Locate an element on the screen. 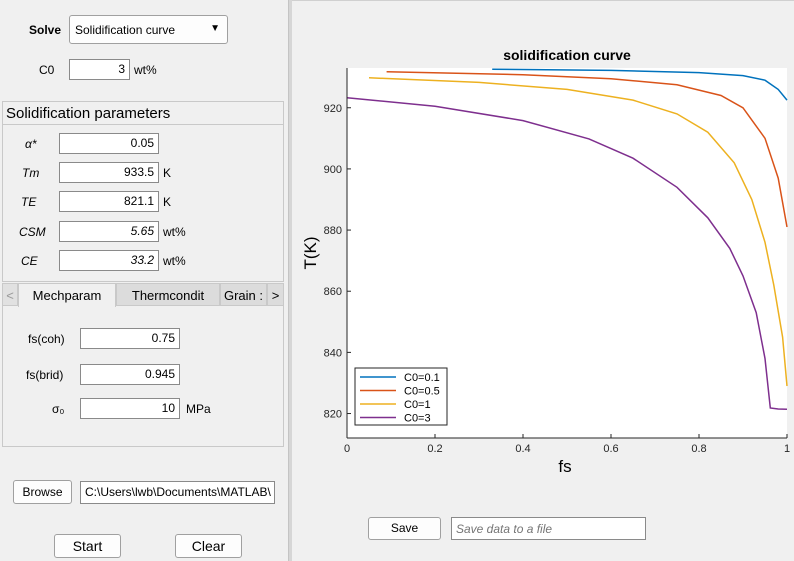 The image size is (794, 561). legend-label-2: C0=1 is located at coordinates (417, 405).